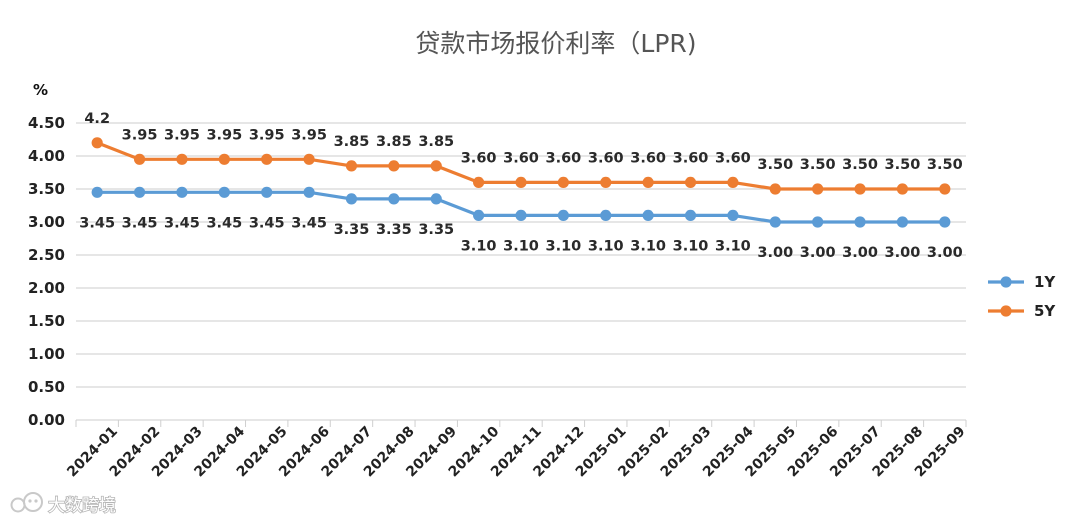  I want to click on y-tick-label: 2.50, so click(46, 255).